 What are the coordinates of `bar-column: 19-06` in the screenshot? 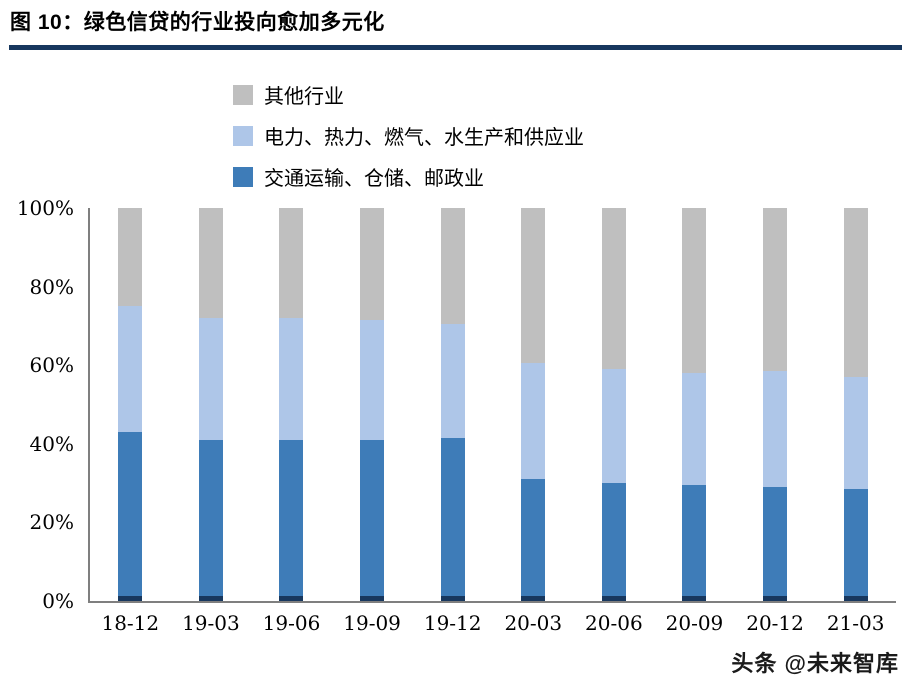 It's located at (291, 421).